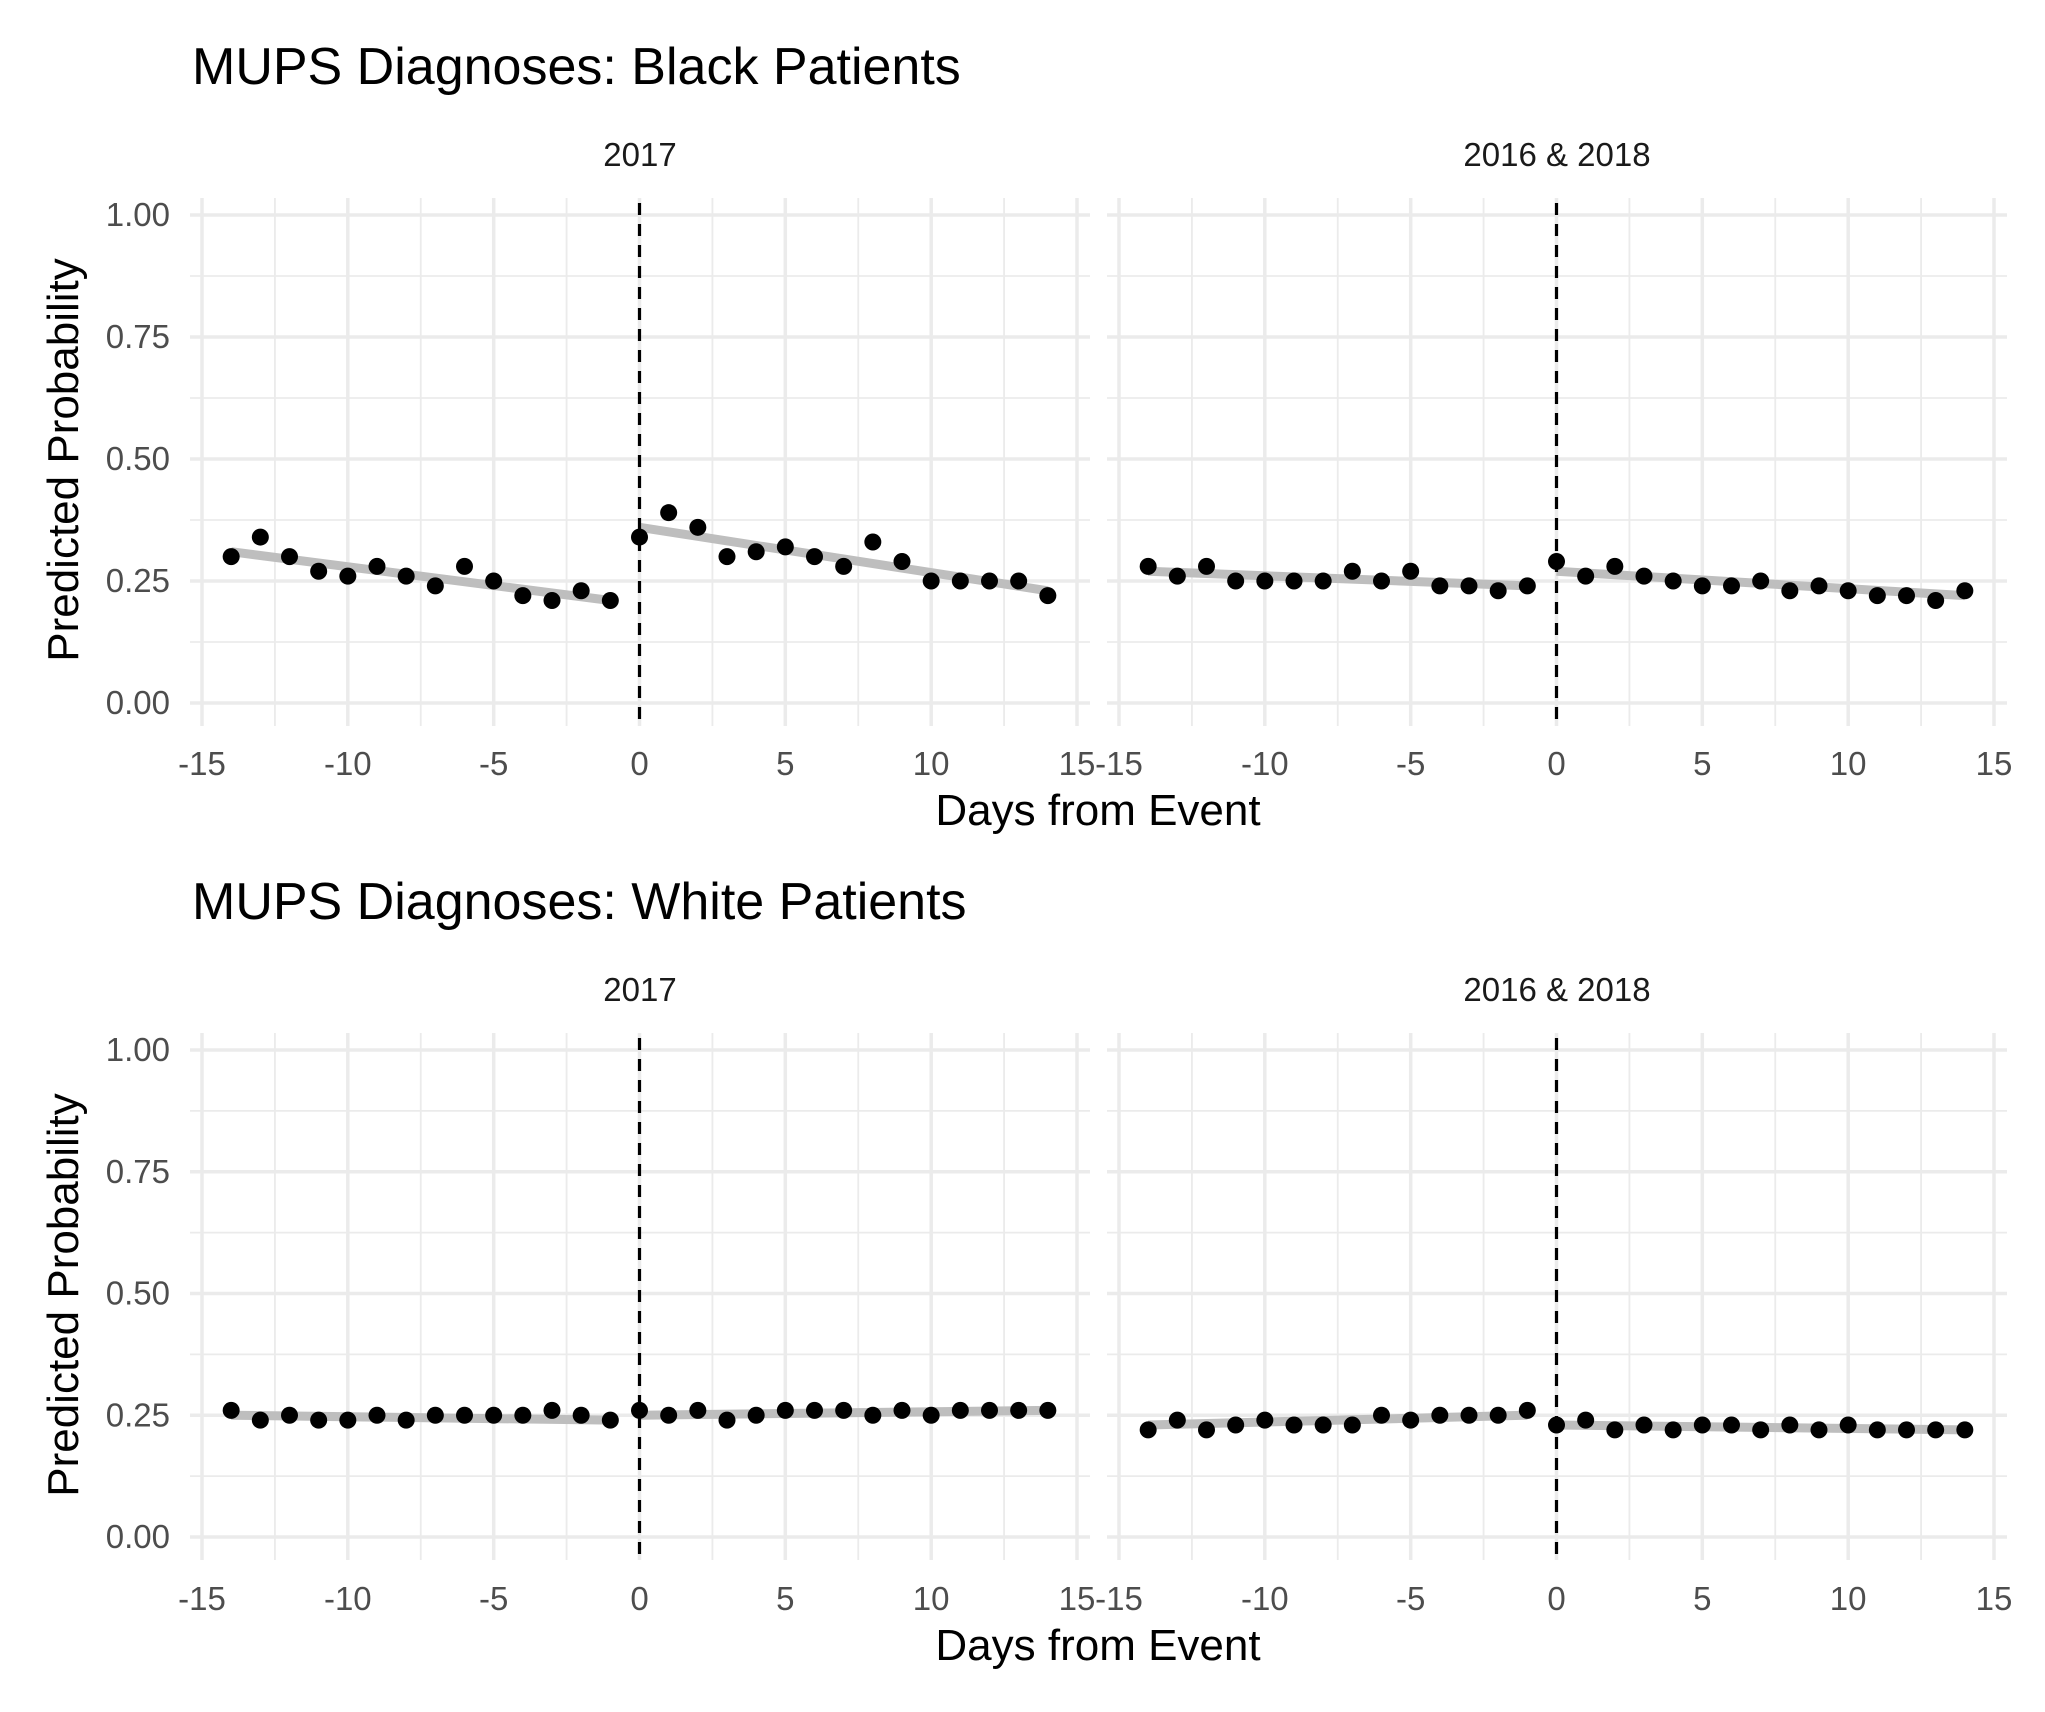 Image resolution: width=2045 pixels, height=1712 pixels. Describe the element at coordinates (138, 580) in the screenshot. I see `y-tick-label: 0.25` at that location.